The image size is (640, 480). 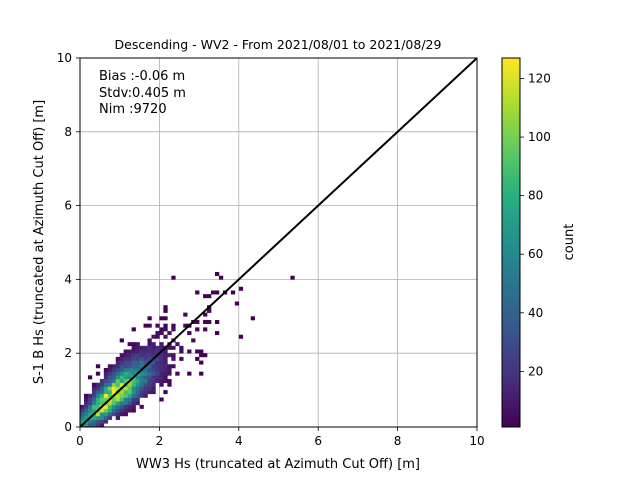 What do you see at coordinates (318, 441) in the screenshot?
I see `x-tick-label: 6` at bounding box center [318, 441].